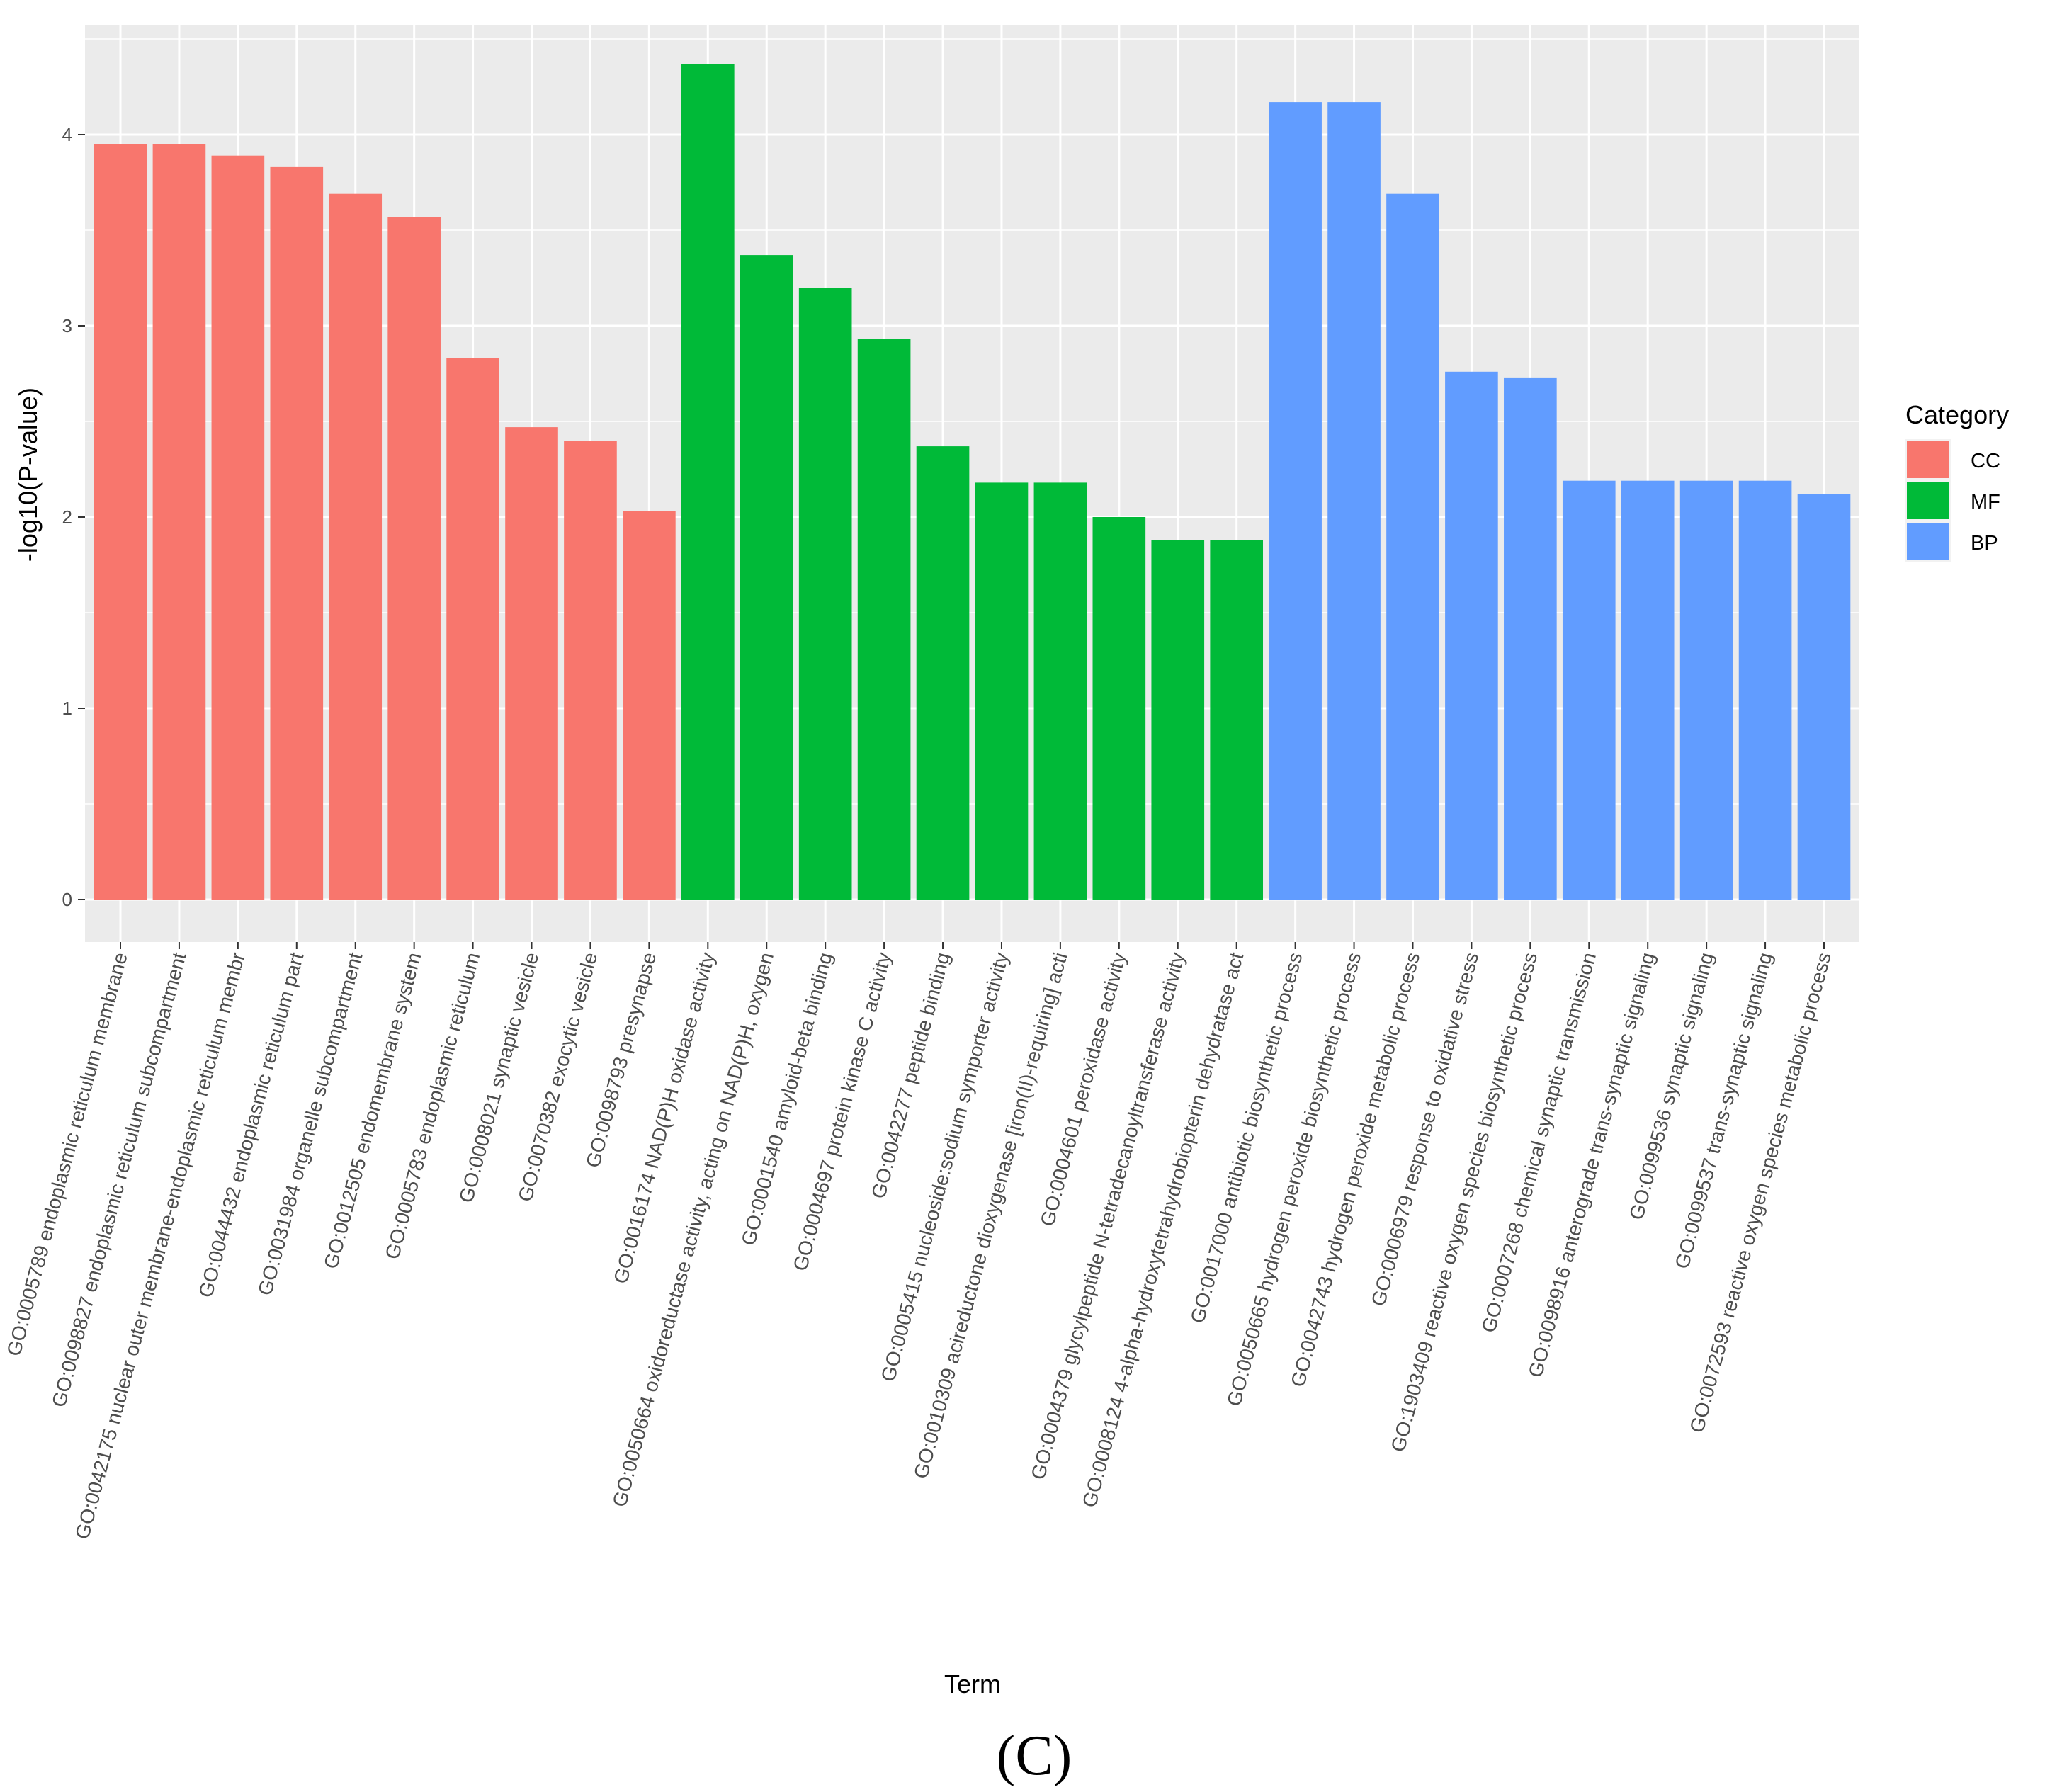 This screenshot has height=1792, width=2045. Describe the element at coordinates (1984, 543) in the screenshot. I see `legend-label: BP` at that location.